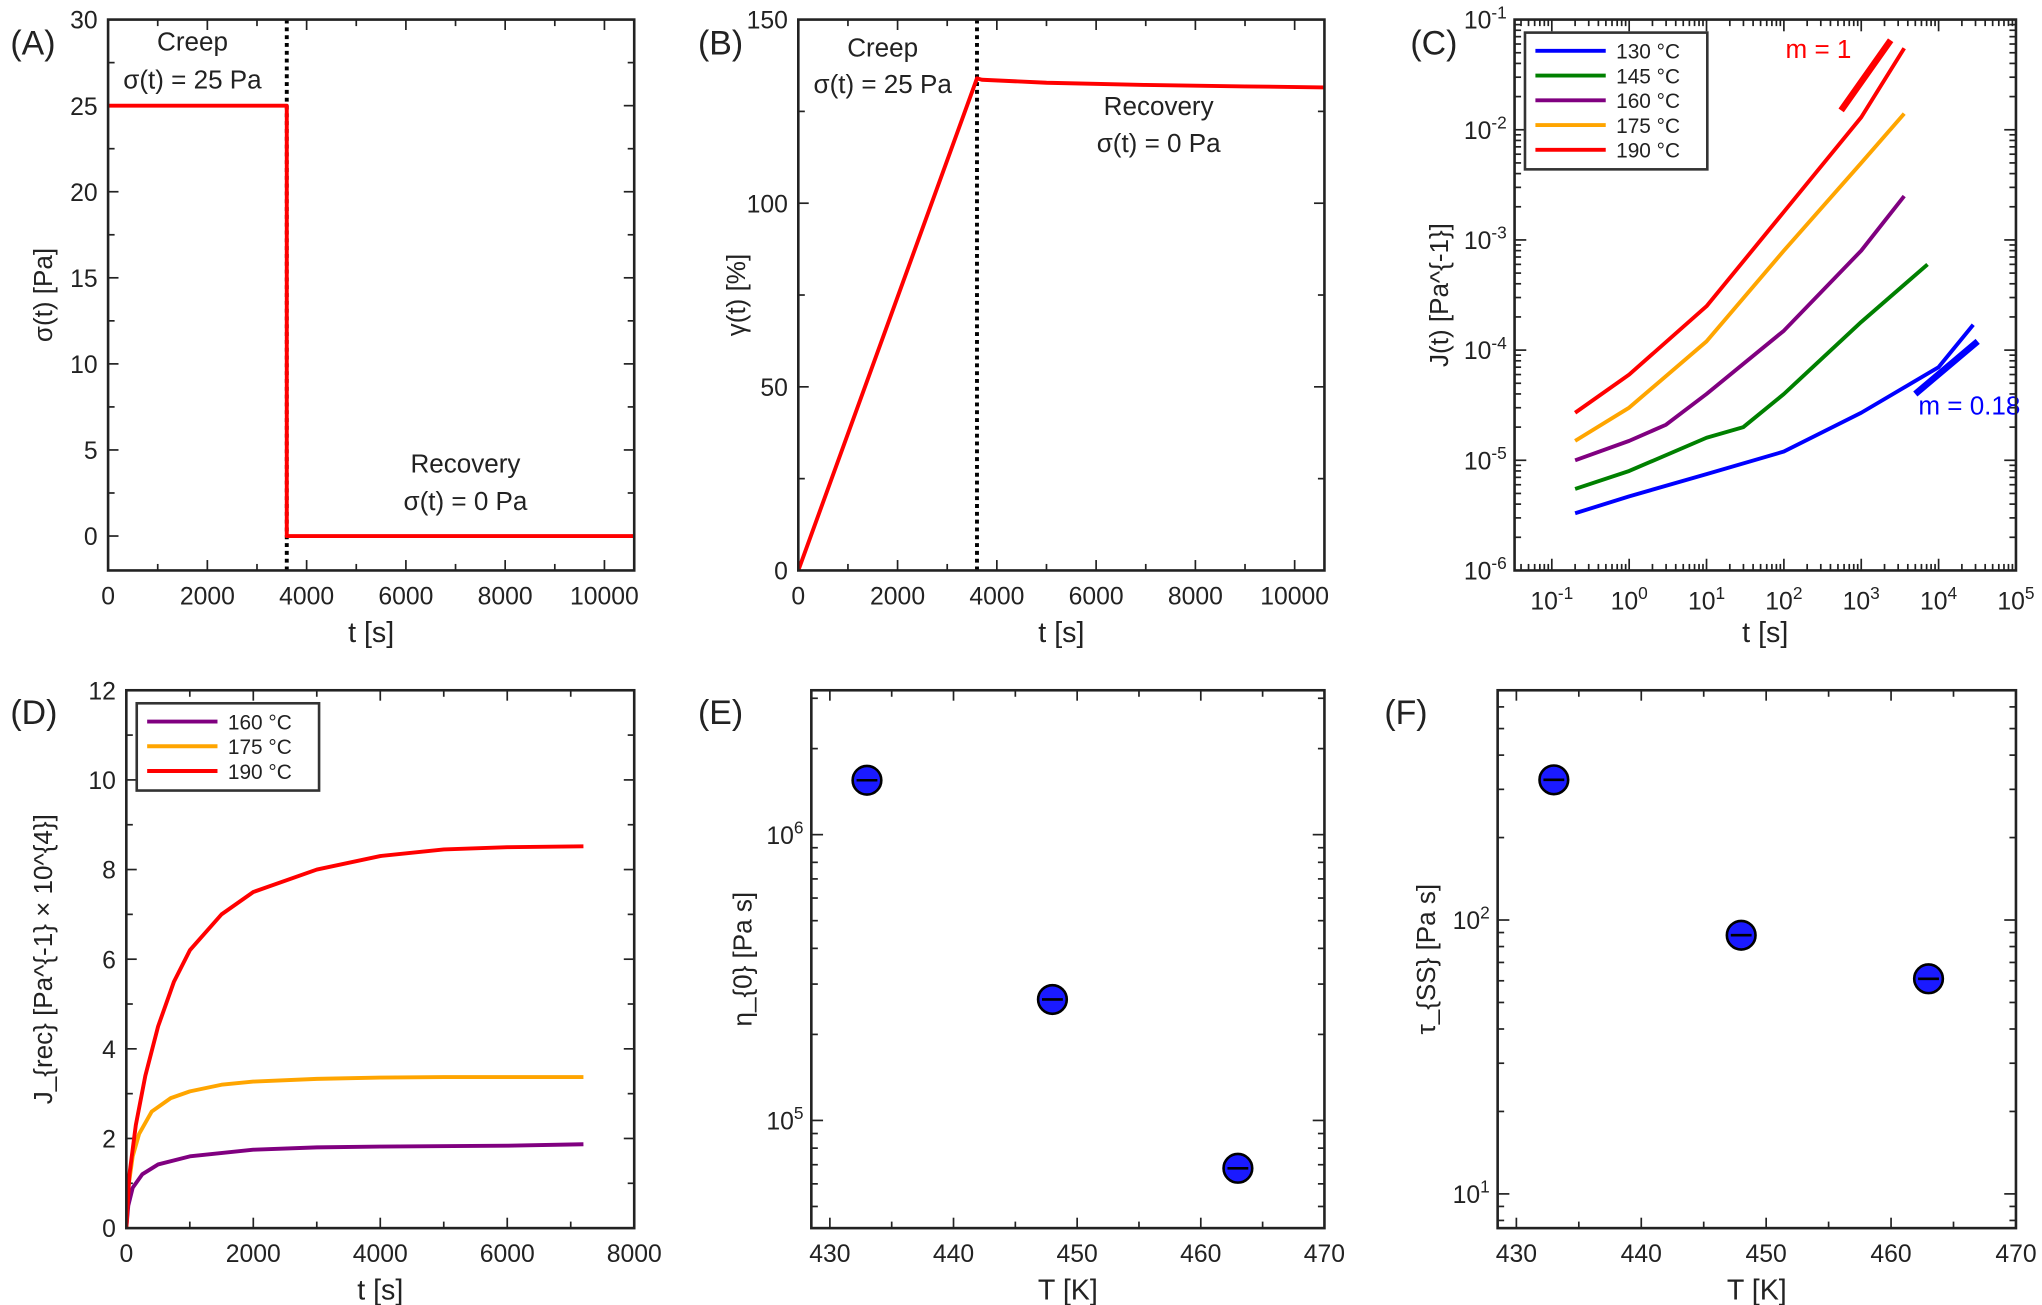 This screenshot has height=1305, width=2042. I want to click on y-axis-label: J(t) [Pa^{-1}], so click(1439, 295).